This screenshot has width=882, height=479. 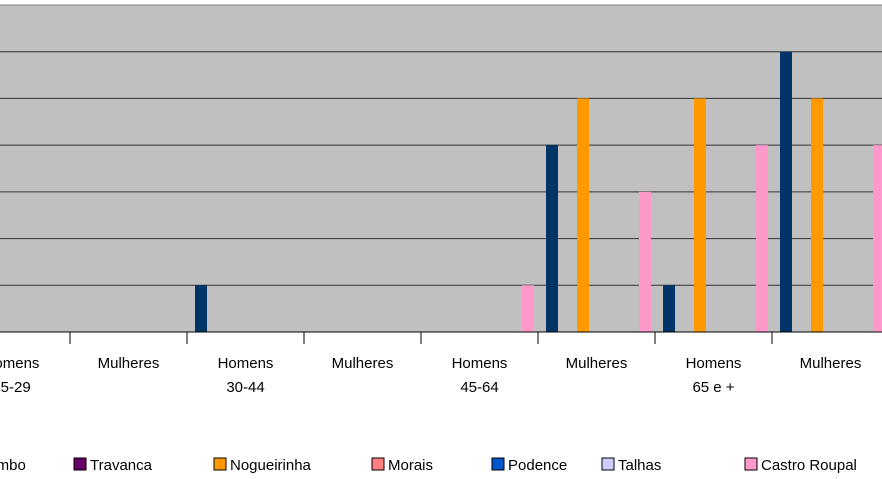 I want to click on x-tick-label: Homens 45-64, so click(x=480, y=375).